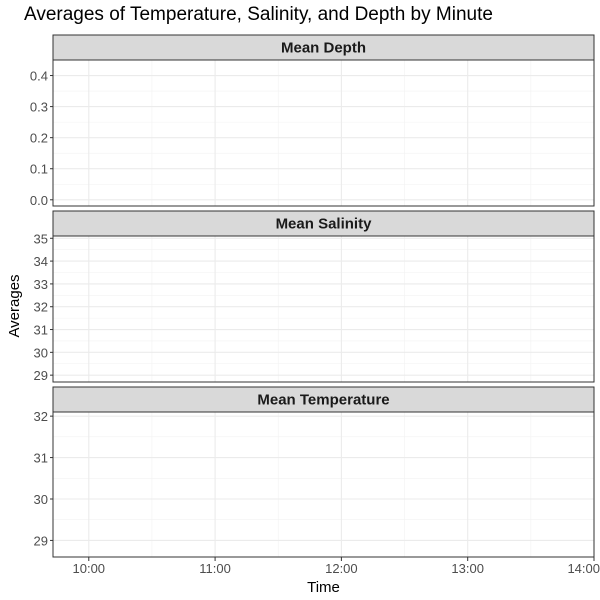 The image size is (600, 600). What do you see at coordinates (89, 568) in the screenshot?
I see `x-tick-label: 10:00` at bounding box center [89, 568].